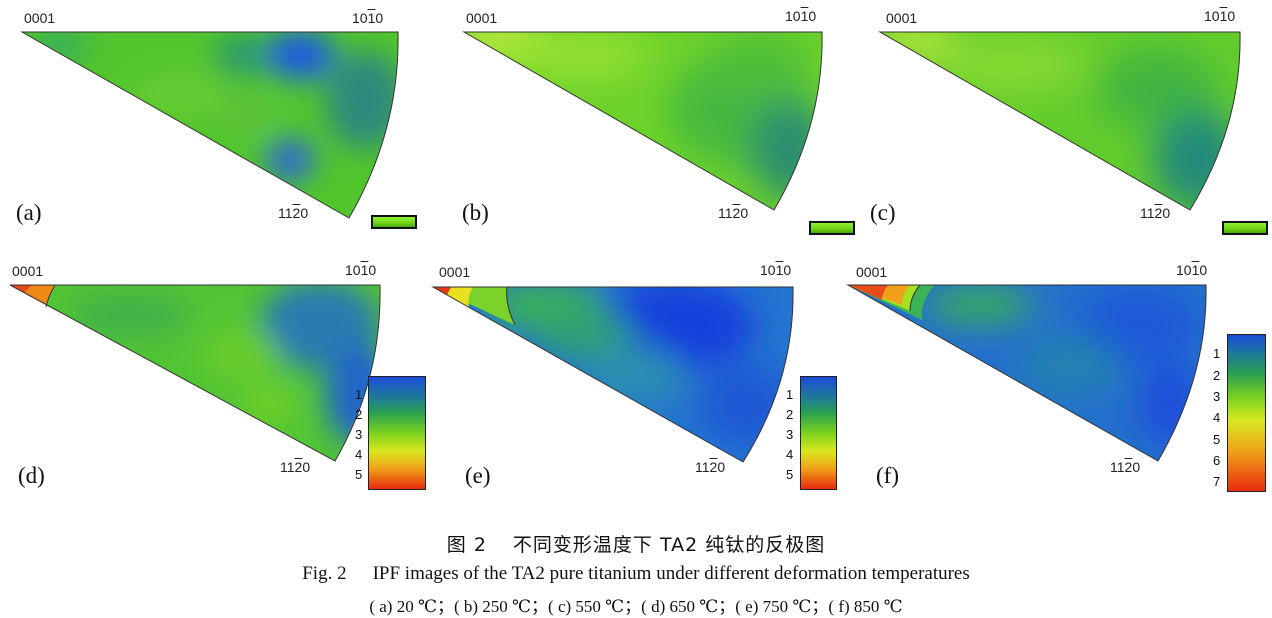 The height and width of the screenshot is (618, 1272). I want to click on ipf-panel-c: 0001 1010 1120 (c), so click(1065, 122).